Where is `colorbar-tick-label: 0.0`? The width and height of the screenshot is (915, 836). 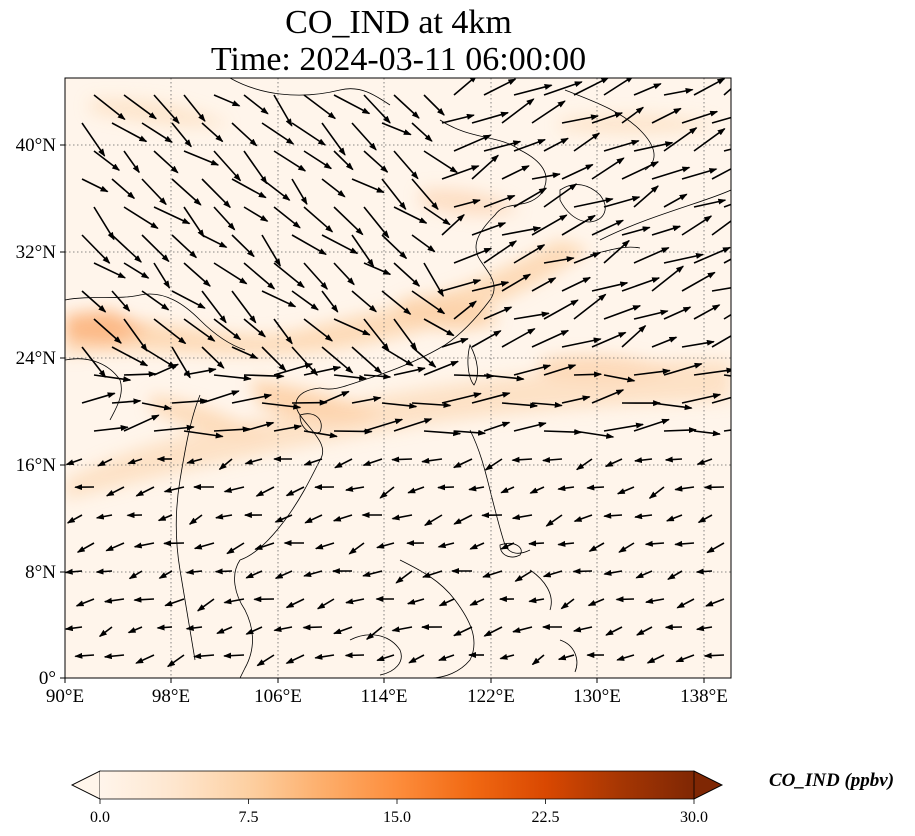 colorbar-tick-label: 0.0 is located at coordinates (100, 817).